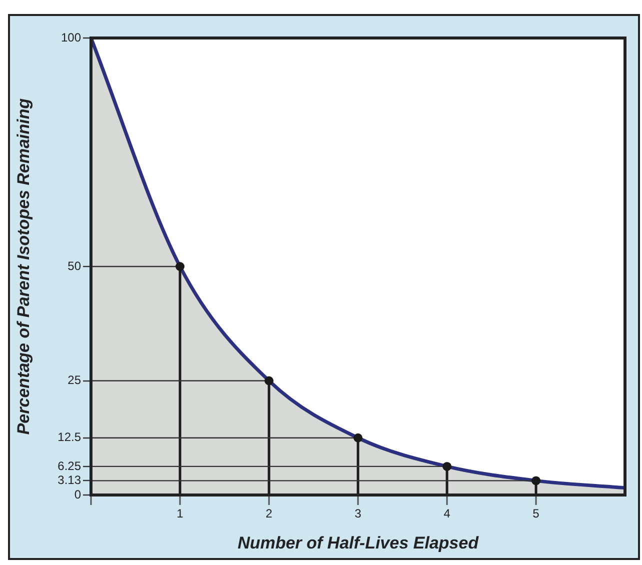 The width and height of the screenshot is (642, 565). Describe the element at coordinates (447, 513) in the screenshot. I see `x-tick-label: 4` at that location.